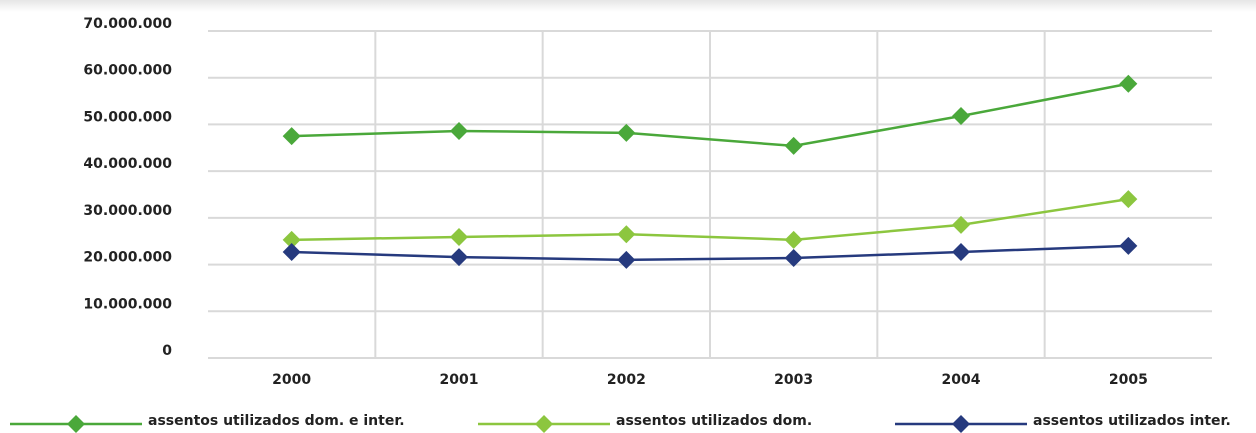 This screenshot has width=1256, height=433. What do you see at coordinates (127, 304) in the screenshot?
I see `y-tick-label: 10.000.000` at bounding box center [127, 304].